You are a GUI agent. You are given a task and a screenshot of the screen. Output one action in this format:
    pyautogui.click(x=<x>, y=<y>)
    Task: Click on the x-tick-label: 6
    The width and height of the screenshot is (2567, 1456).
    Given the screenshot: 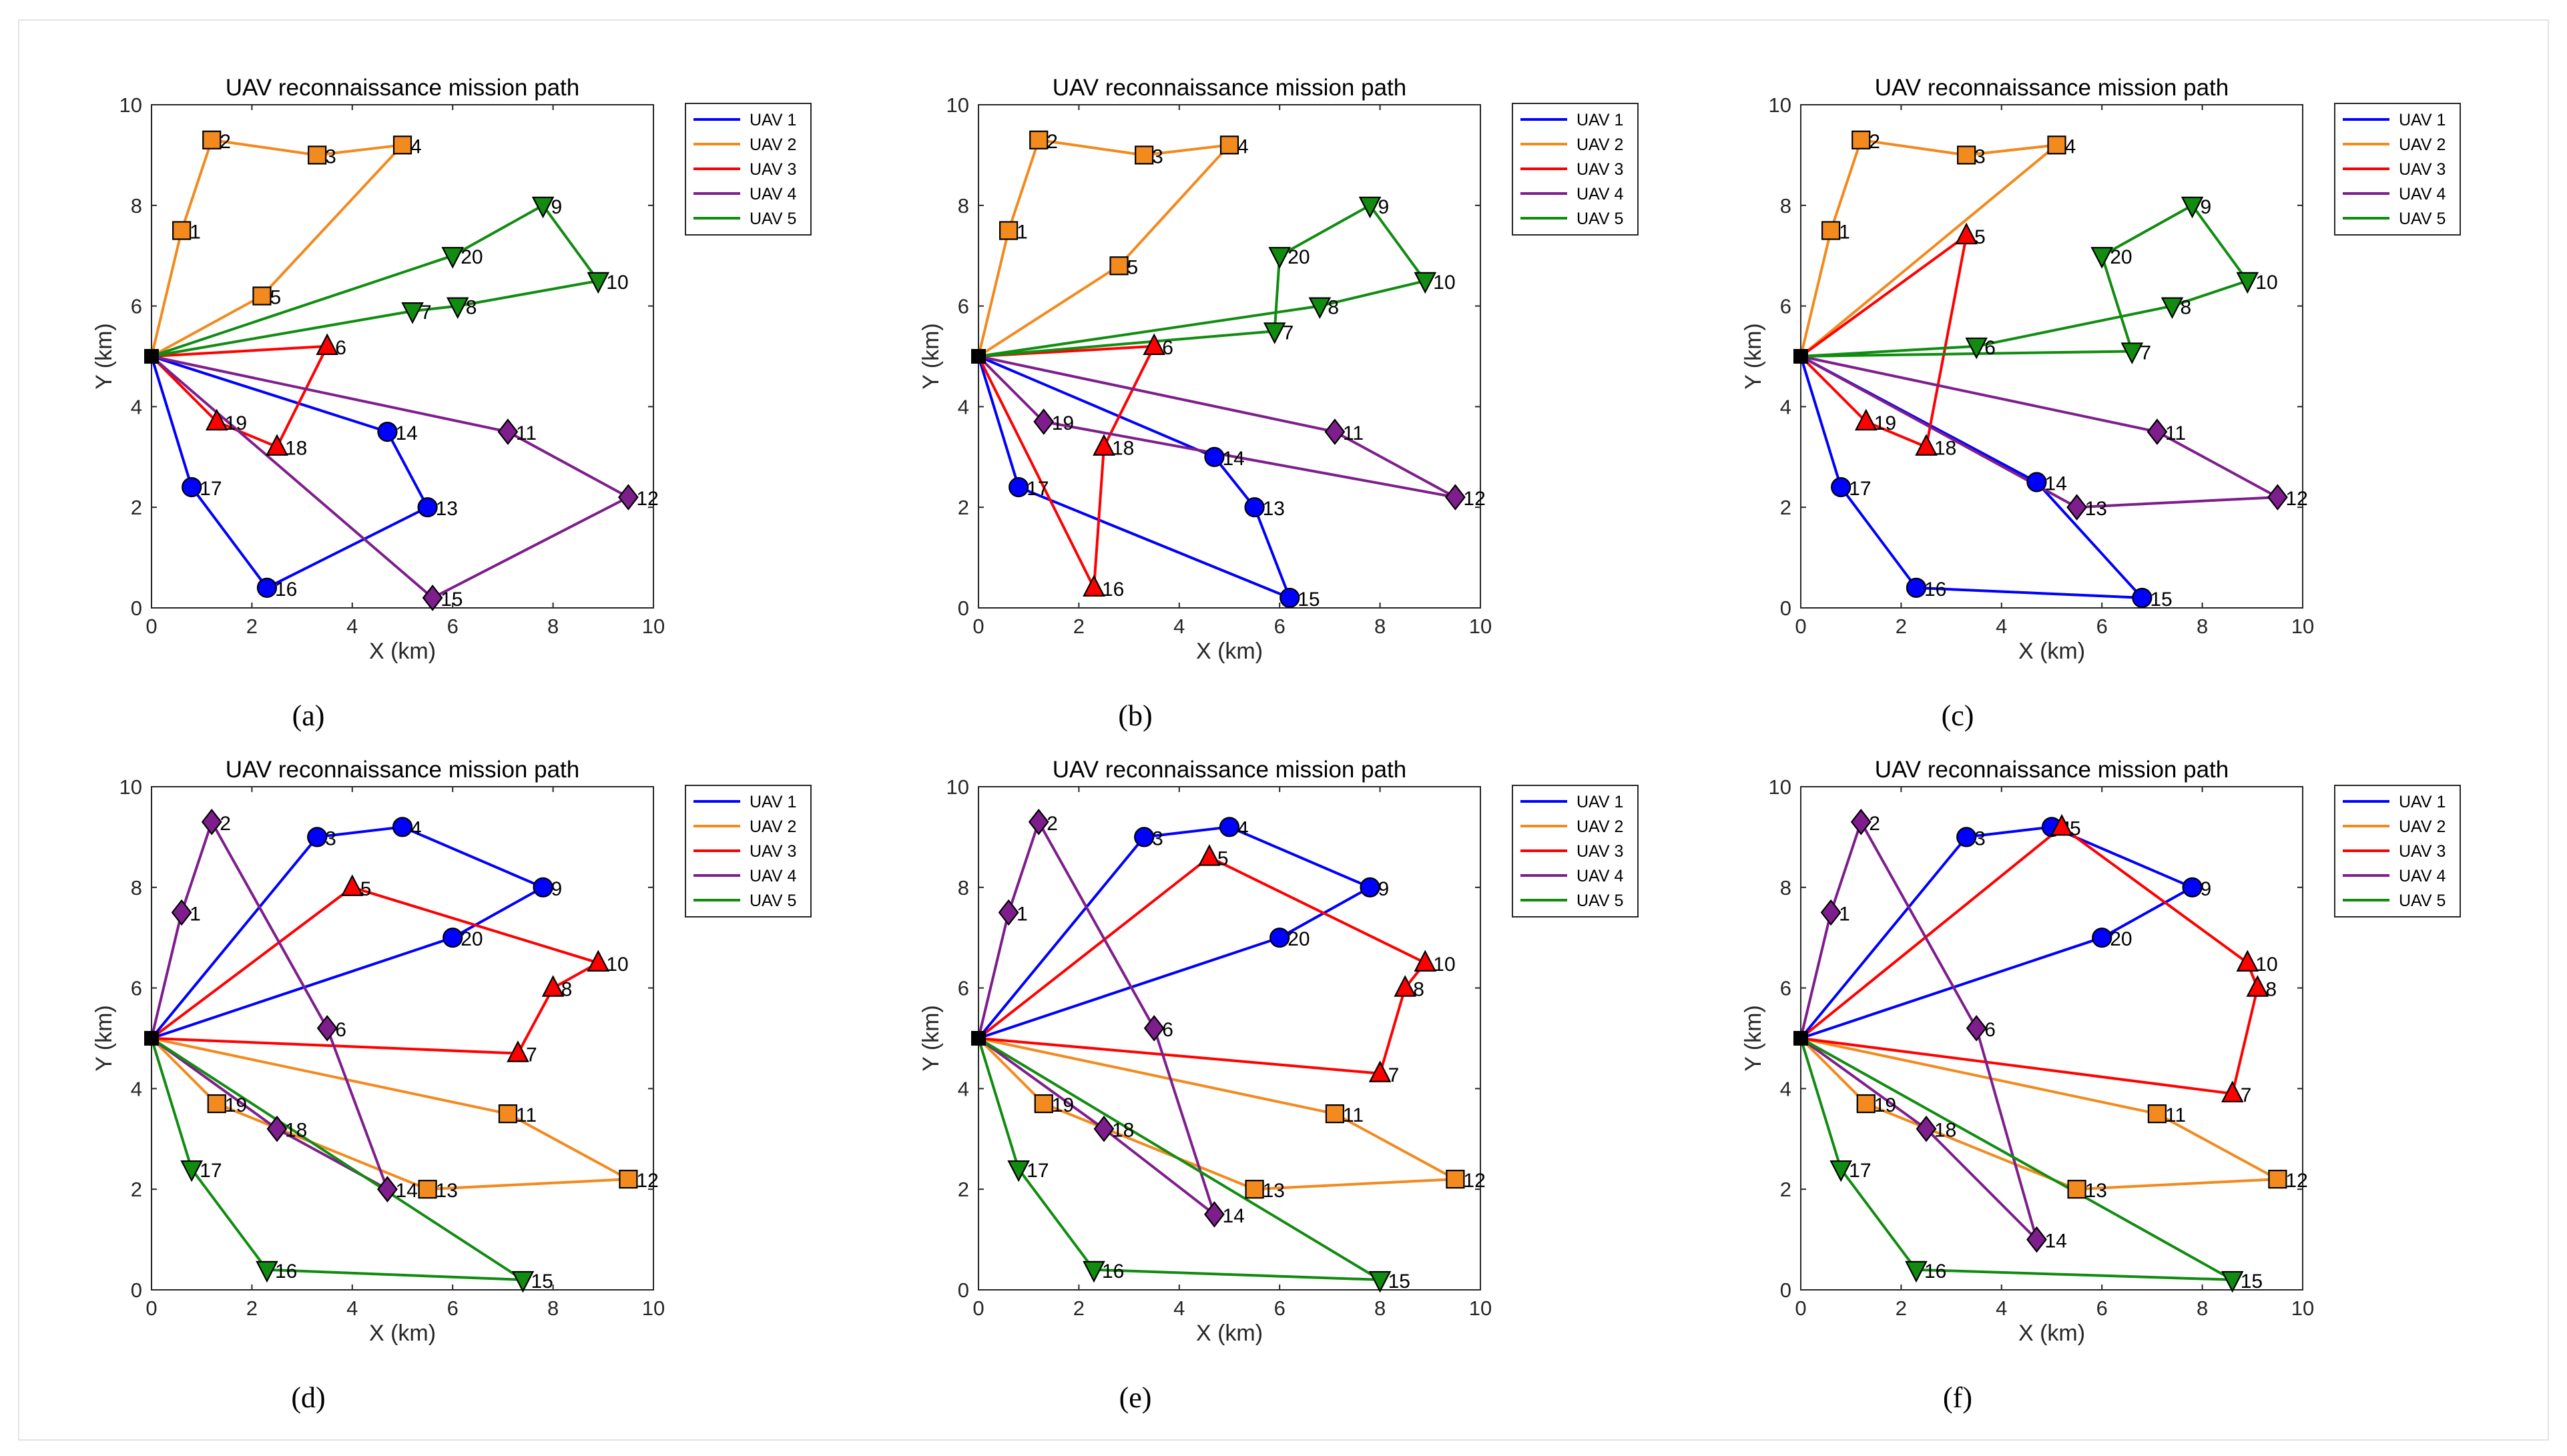 What is the action you would take?
    pyautogui.click(x=2102, y=626)
    